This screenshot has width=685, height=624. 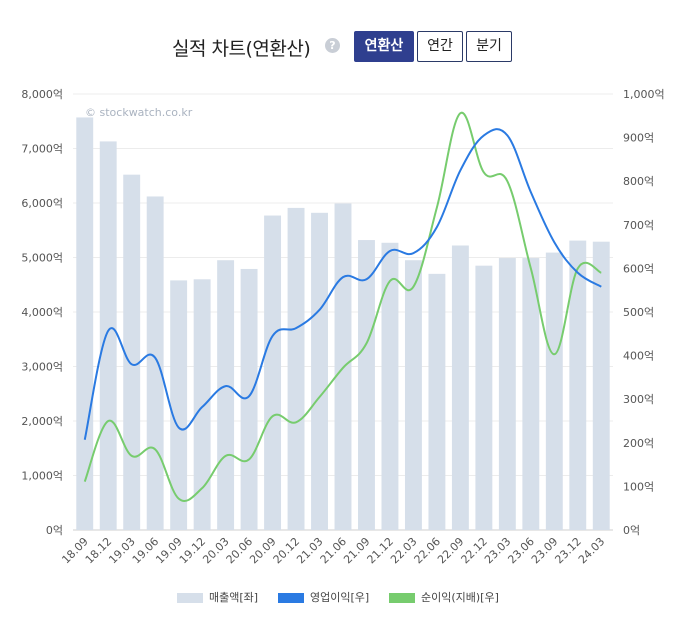 I want to click on left-axis-tick: 7,000억, so click(x=42, y=149).